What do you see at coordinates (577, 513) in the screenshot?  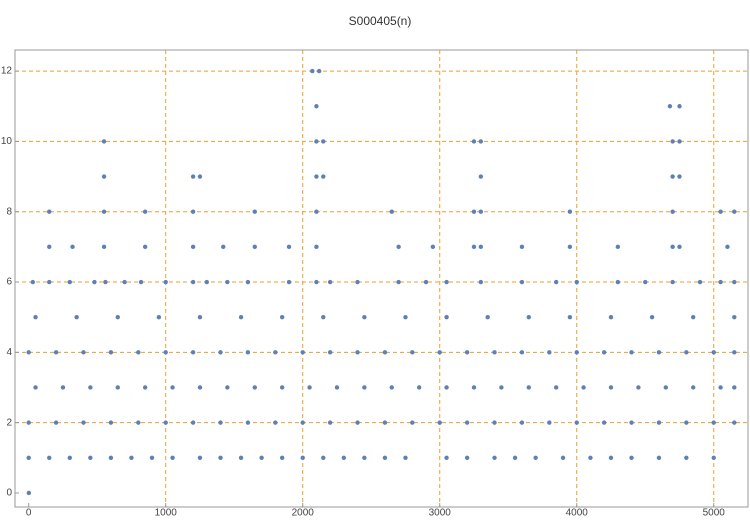 I see `x-tick-label: 4000` at bounding box center [577, 513].